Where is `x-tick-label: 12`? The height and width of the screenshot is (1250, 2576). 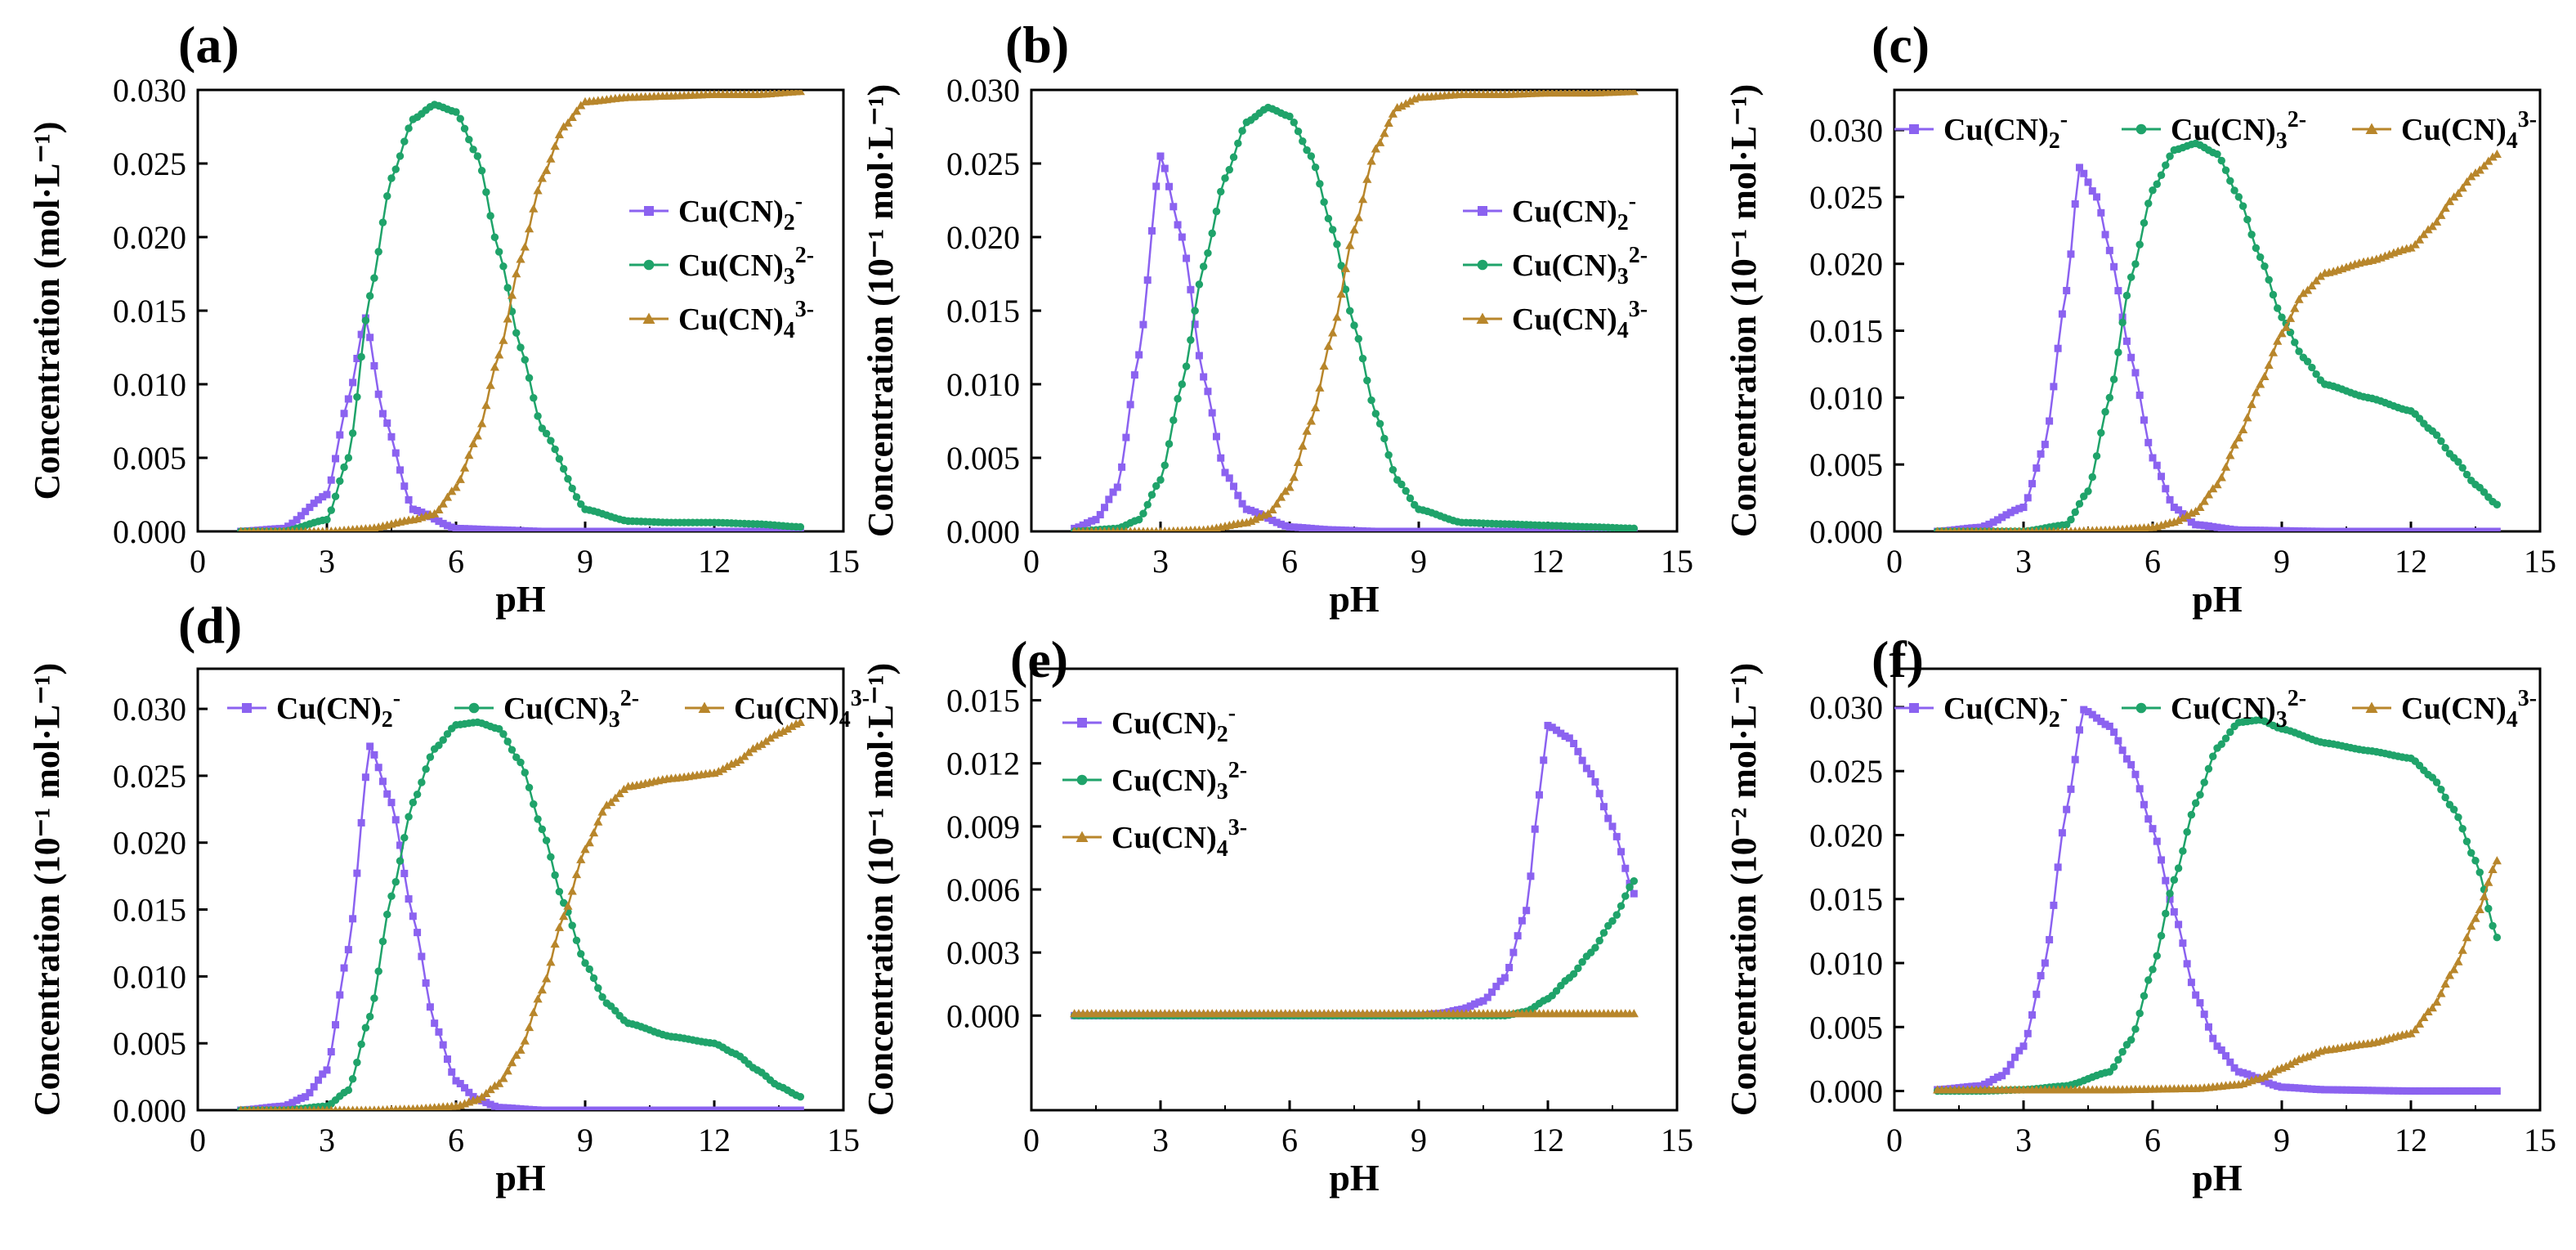
x-tick-label: 12 is located at coordinates (714, 561).